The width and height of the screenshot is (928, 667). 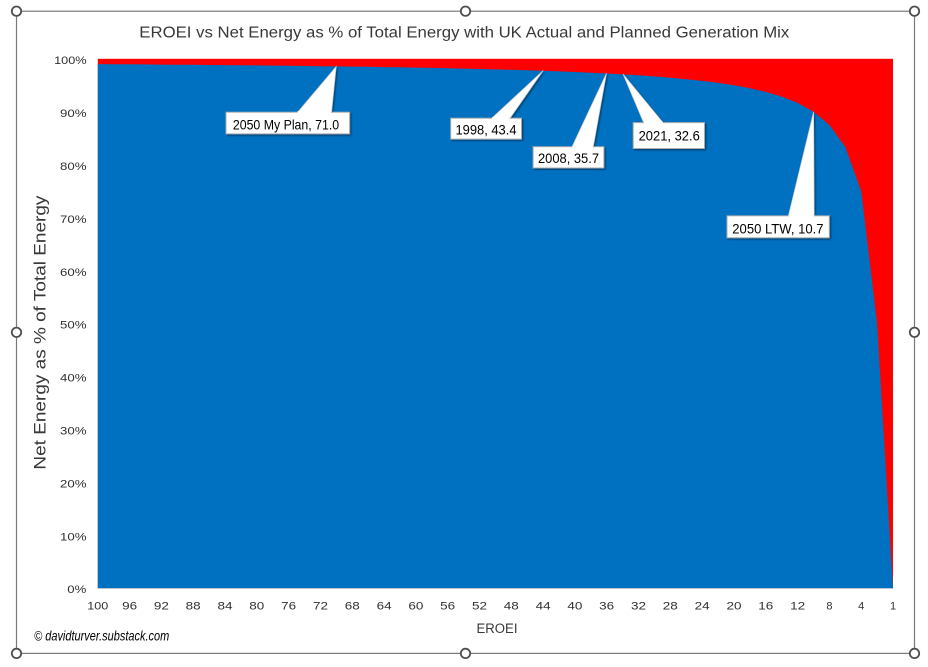 I want to click on svg-text: 90%, so click(x=73, y=114).